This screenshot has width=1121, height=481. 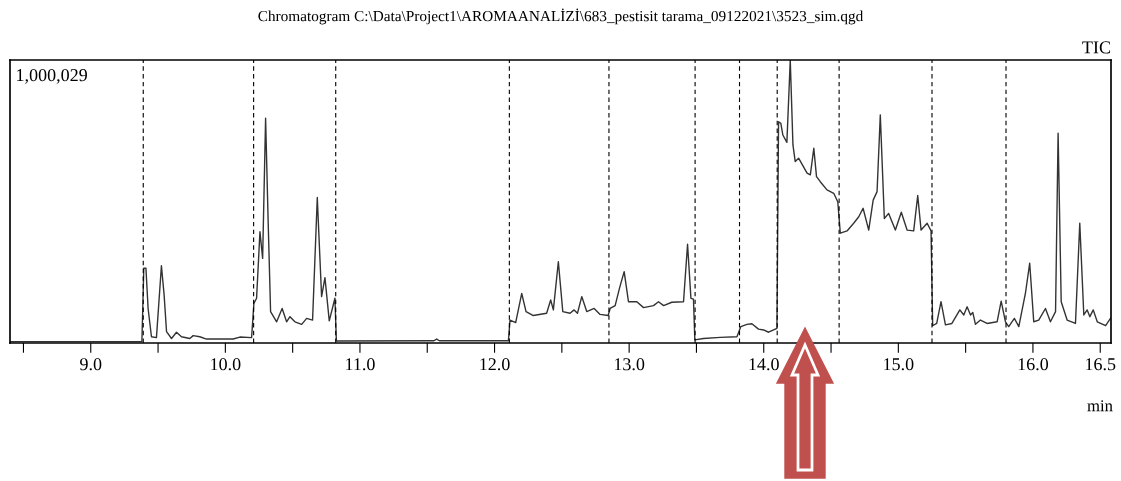 What do you see at coordinates (495, 364) in the screenshot?
I see `x-tick-label: 12.0` at bounding box center [495, 364].